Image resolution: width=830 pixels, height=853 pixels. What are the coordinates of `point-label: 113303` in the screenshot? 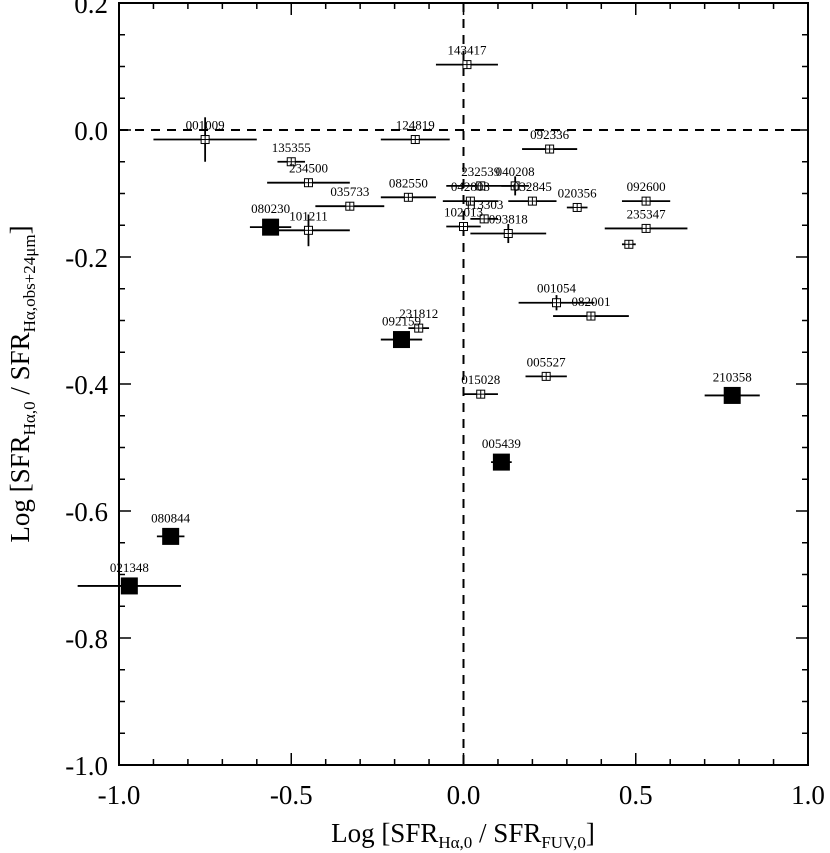 It's located at (484, 204).